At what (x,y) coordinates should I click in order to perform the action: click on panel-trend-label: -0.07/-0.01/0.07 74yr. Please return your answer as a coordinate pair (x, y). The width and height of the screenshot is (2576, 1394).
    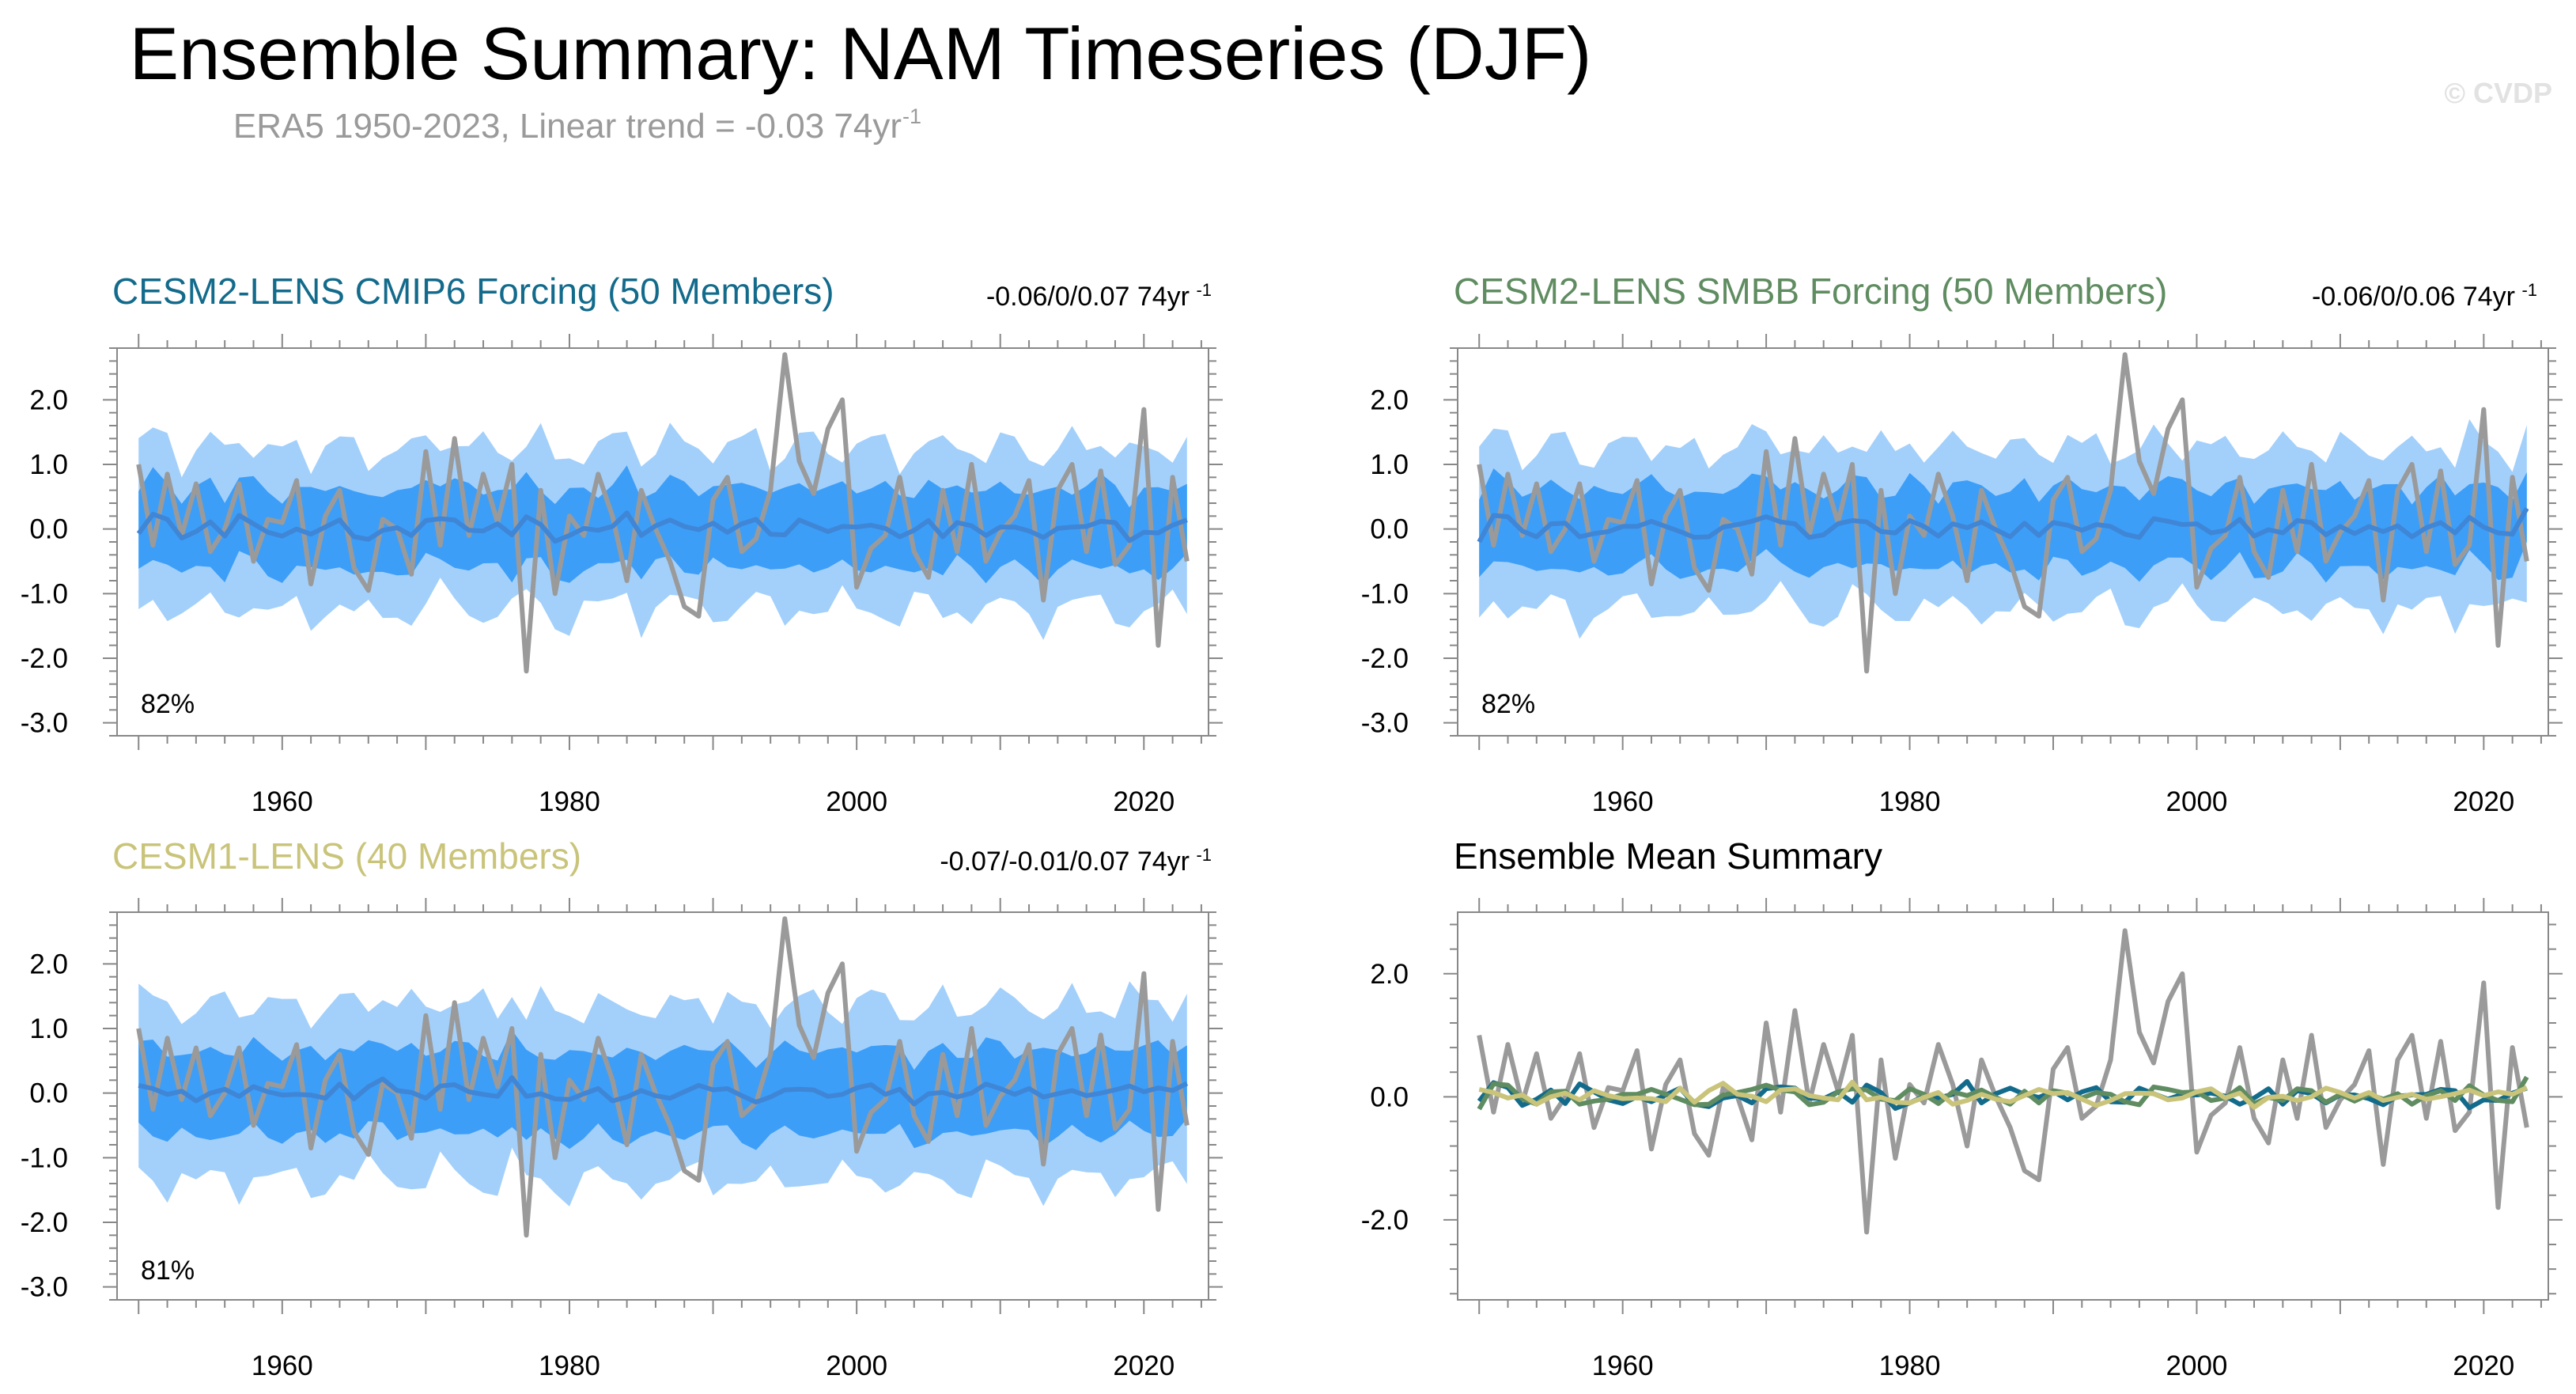
    Looking at the image, I should click on (1065, 862).